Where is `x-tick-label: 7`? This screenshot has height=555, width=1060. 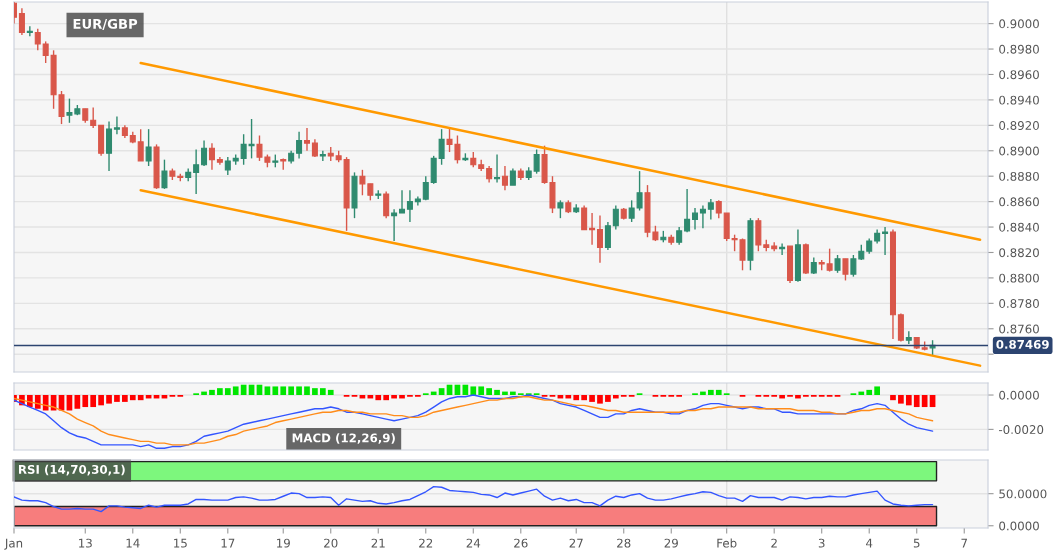 x-tick-label: 7 is located at coordinates (964, 543).